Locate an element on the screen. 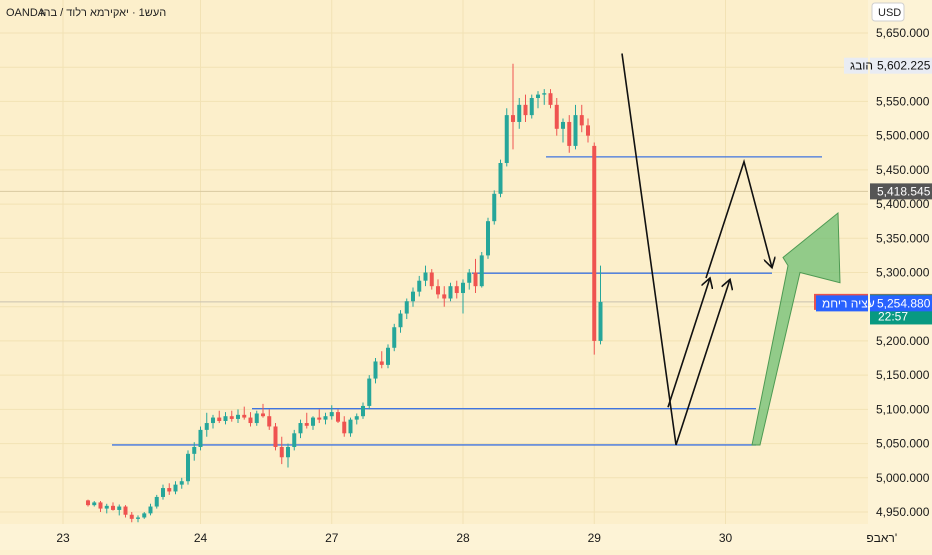 The image size is (932, 555). x-tick-labels: 23 24 27 28 29 30 ראבפ' is located at coordinates (476, 538).